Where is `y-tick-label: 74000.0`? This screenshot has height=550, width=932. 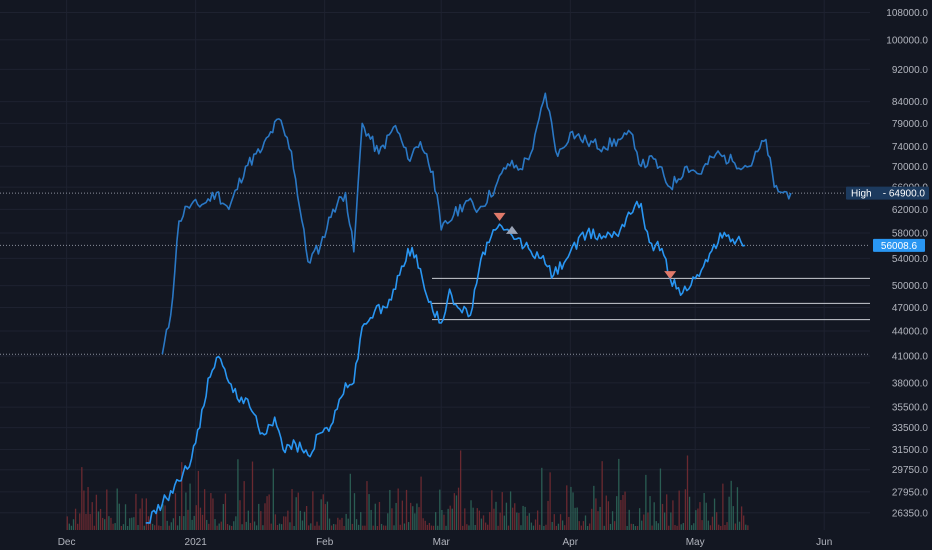
y-tick-label: 74000.0 is located at coordinates (910, 147).